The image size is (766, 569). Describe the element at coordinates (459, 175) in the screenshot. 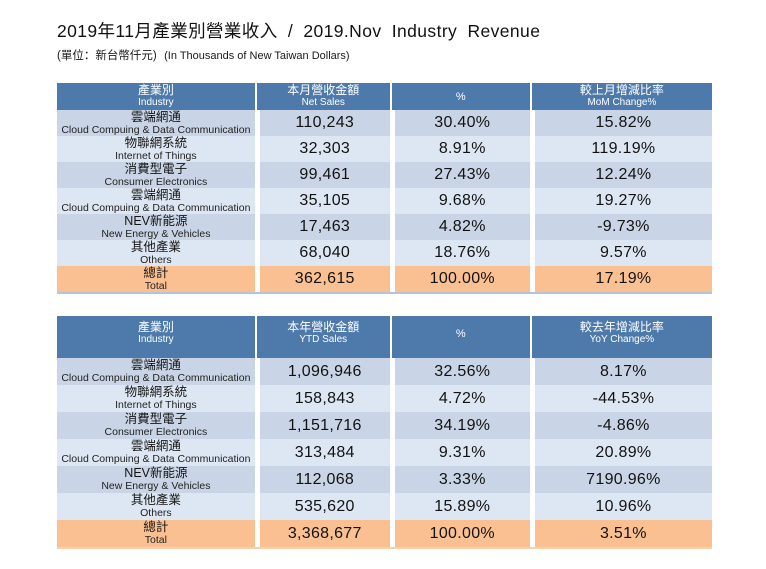

I see `percent-value: 27.43%` at that location.